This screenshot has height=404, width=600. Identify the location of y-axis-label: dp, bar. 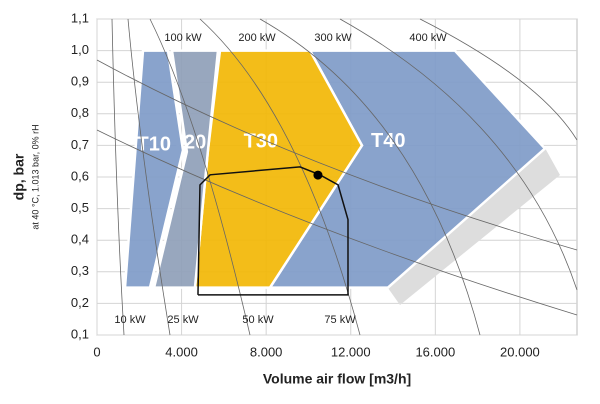
(19, 176).